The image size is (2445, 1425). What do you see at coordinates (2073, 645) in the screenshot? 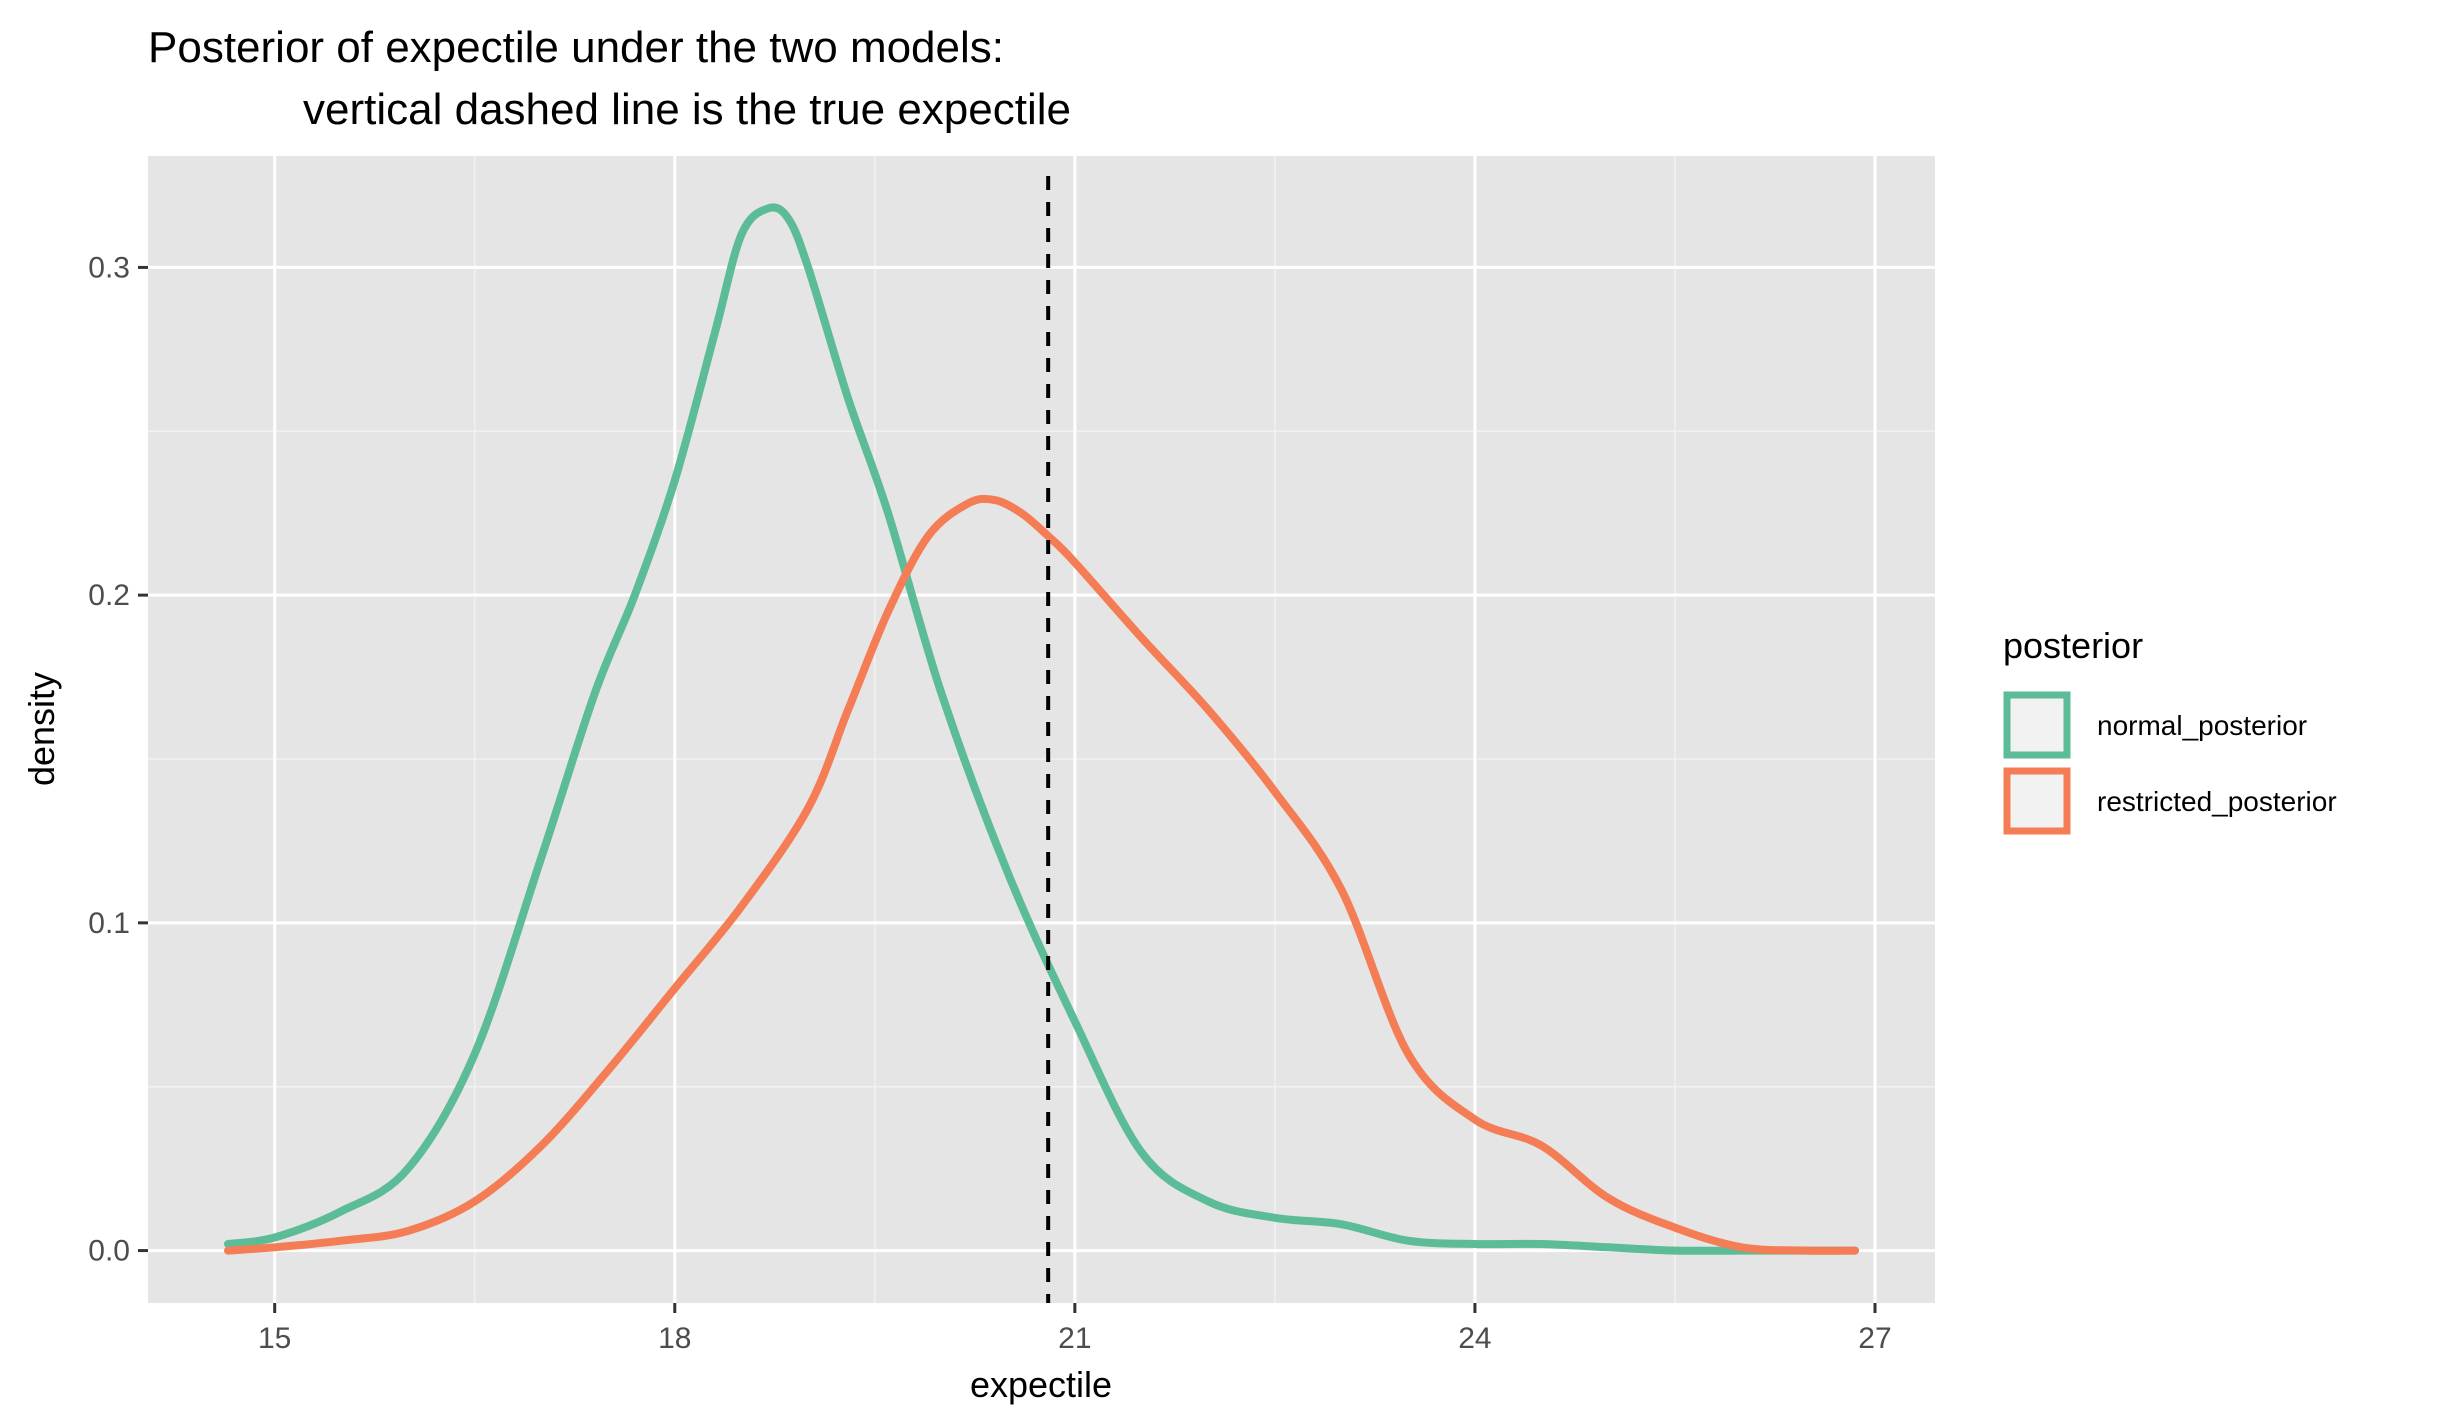
I see `legend-title: posterior` at bounding box center [2073, 645].